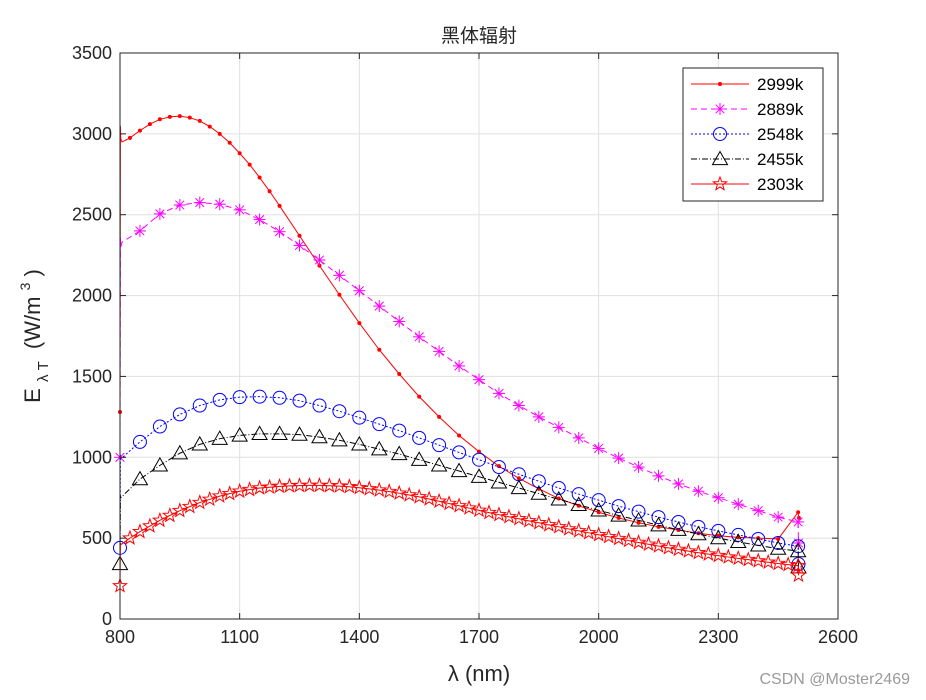 Image resolution: width=926 pixels, height=700 pixels. What do you see at coordinates (747, 134) in the screenshot?
I see `legend-item: 2548k` at bounding box center [747, 134].